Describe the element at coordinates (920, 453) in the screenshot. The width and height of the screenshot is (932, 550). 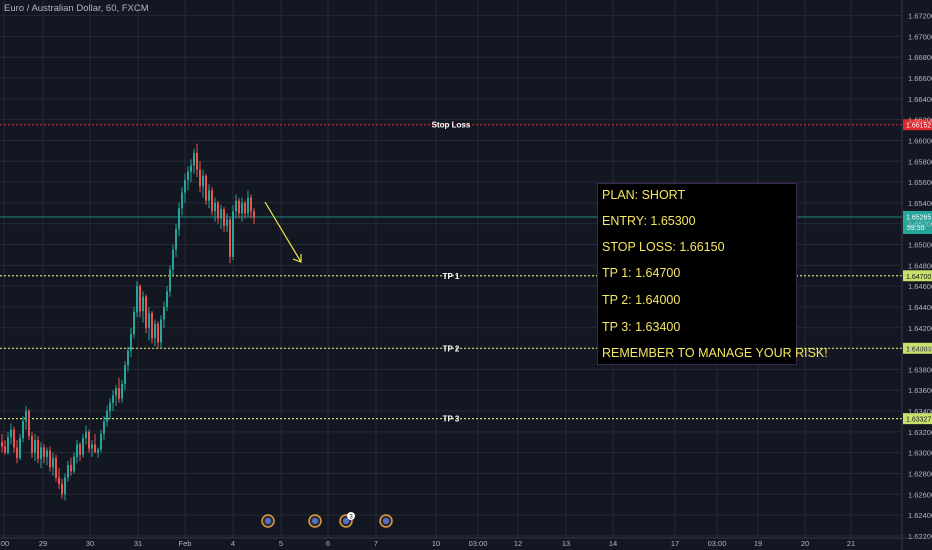
I see `price-tick-label: 1.63000` at that location.